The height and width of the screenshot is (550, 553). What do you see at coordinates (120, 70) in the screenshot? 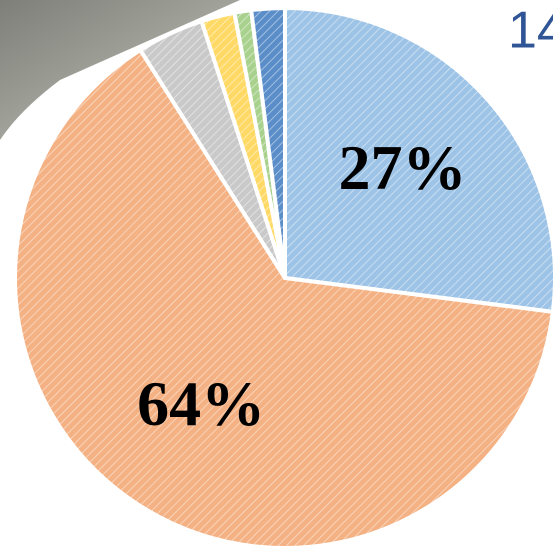
I see `background-photo` at bounding box center [120, 70].